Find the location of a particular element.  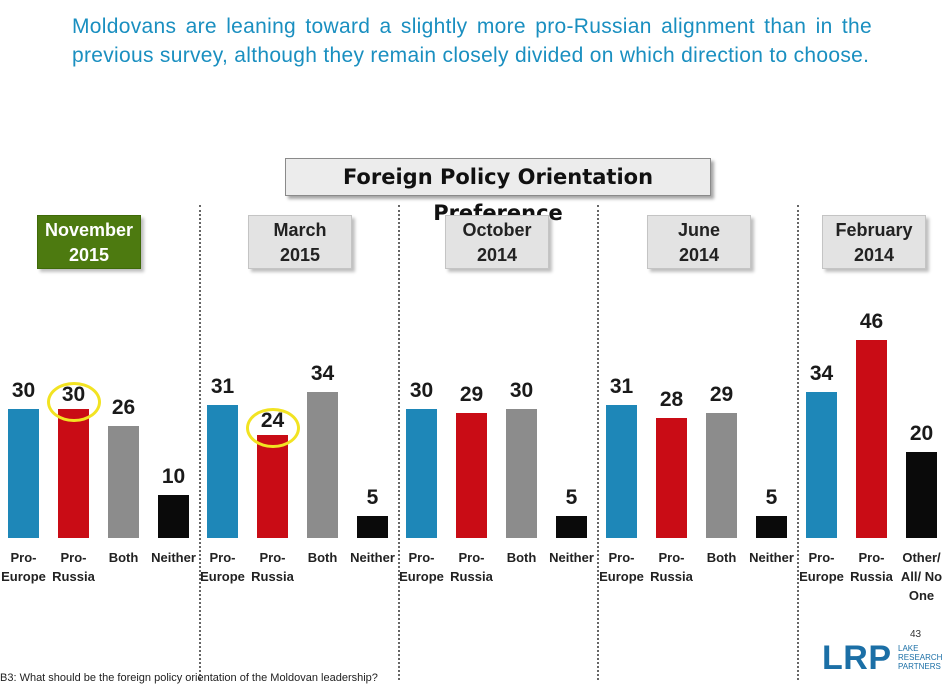

data-label: 26 is located at coordinates (124, 408).